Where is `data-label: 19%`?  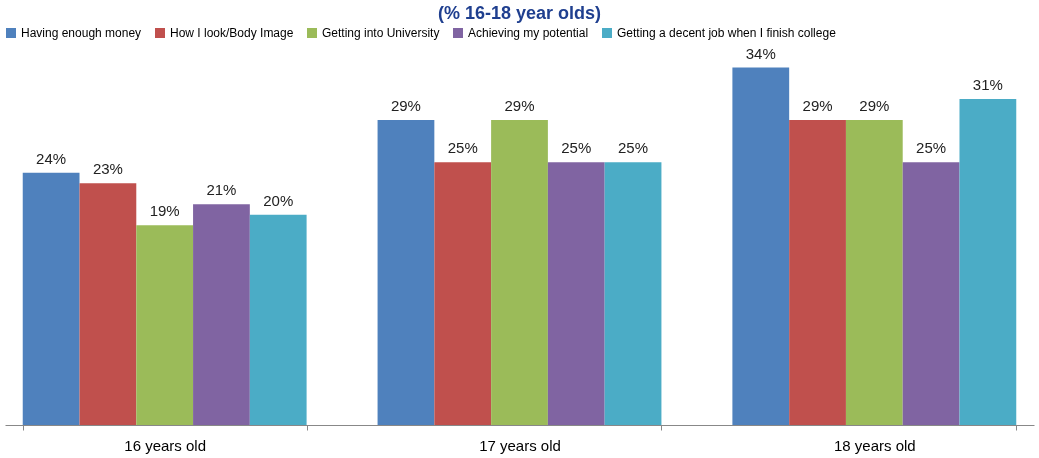
data-label: 19% is located at coordinates (164, 211).